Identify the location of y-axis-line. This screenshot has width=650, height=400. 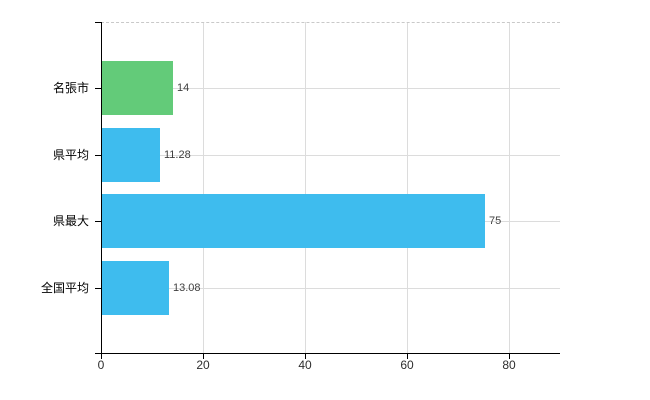
(101, 188).